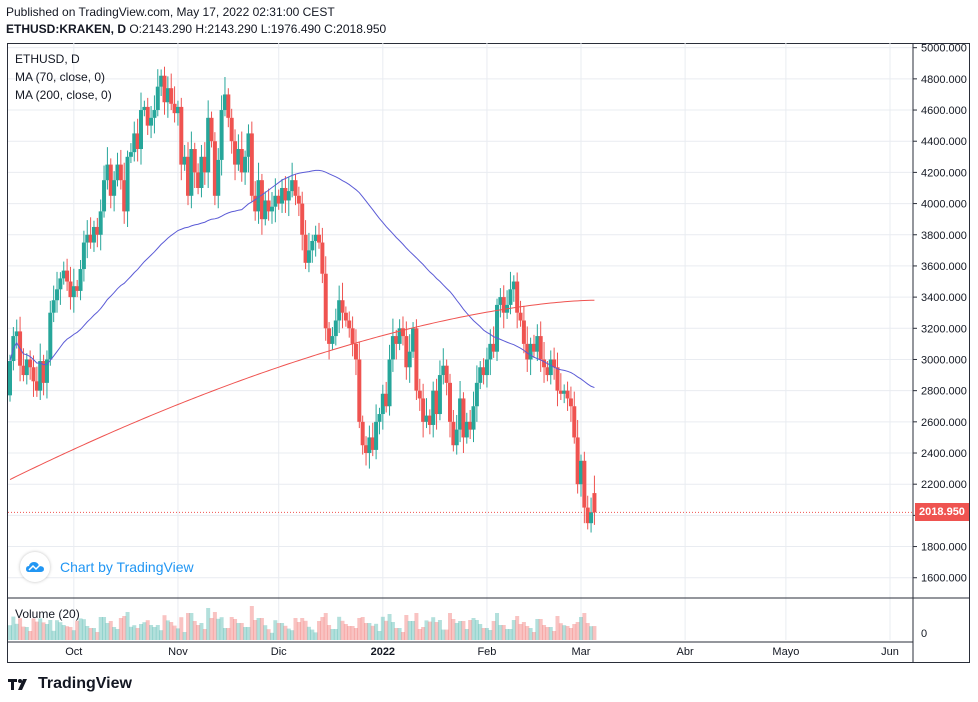  I want to click on x-tick-label: Oct, so click(73, 652).